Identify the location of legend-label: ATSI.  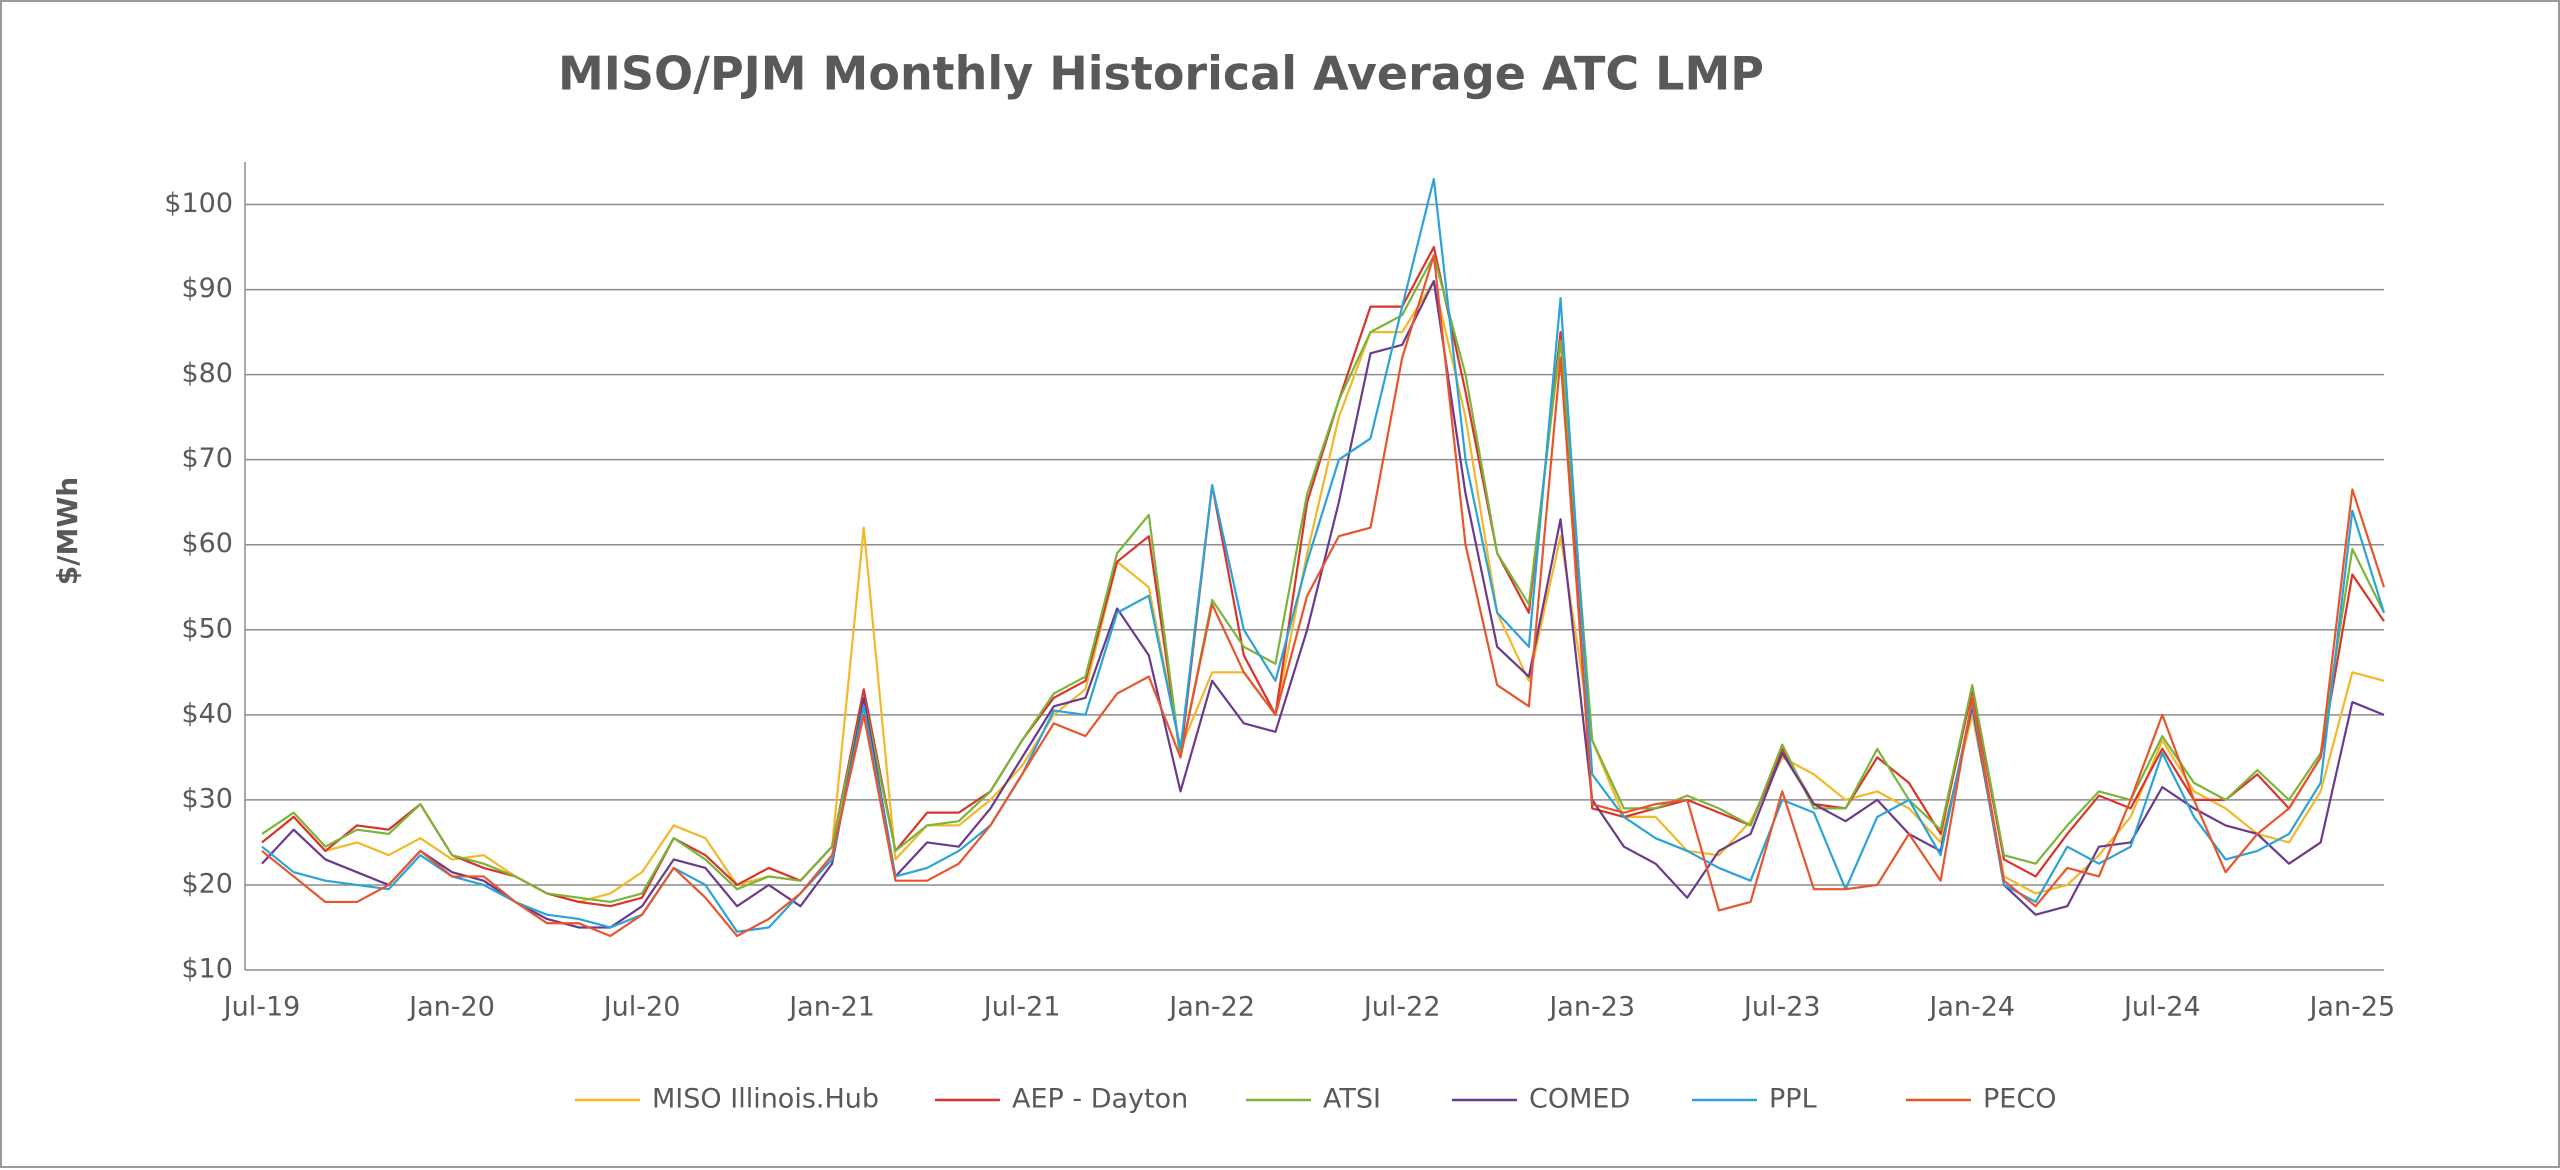
(1352, 1099).